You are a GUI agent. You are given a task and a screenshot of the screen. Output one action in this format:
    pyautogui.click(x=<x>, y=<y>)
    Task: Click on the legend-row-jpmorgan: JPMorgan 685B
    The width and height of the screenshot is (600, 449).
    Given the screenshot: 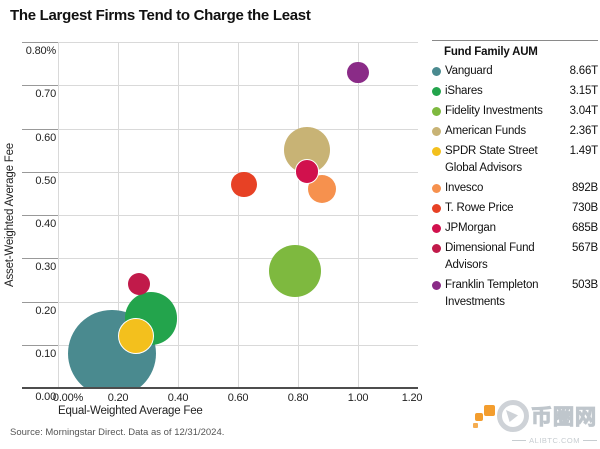 What is the action you would take?
    pyautogui.click(x=515, y=228)
    